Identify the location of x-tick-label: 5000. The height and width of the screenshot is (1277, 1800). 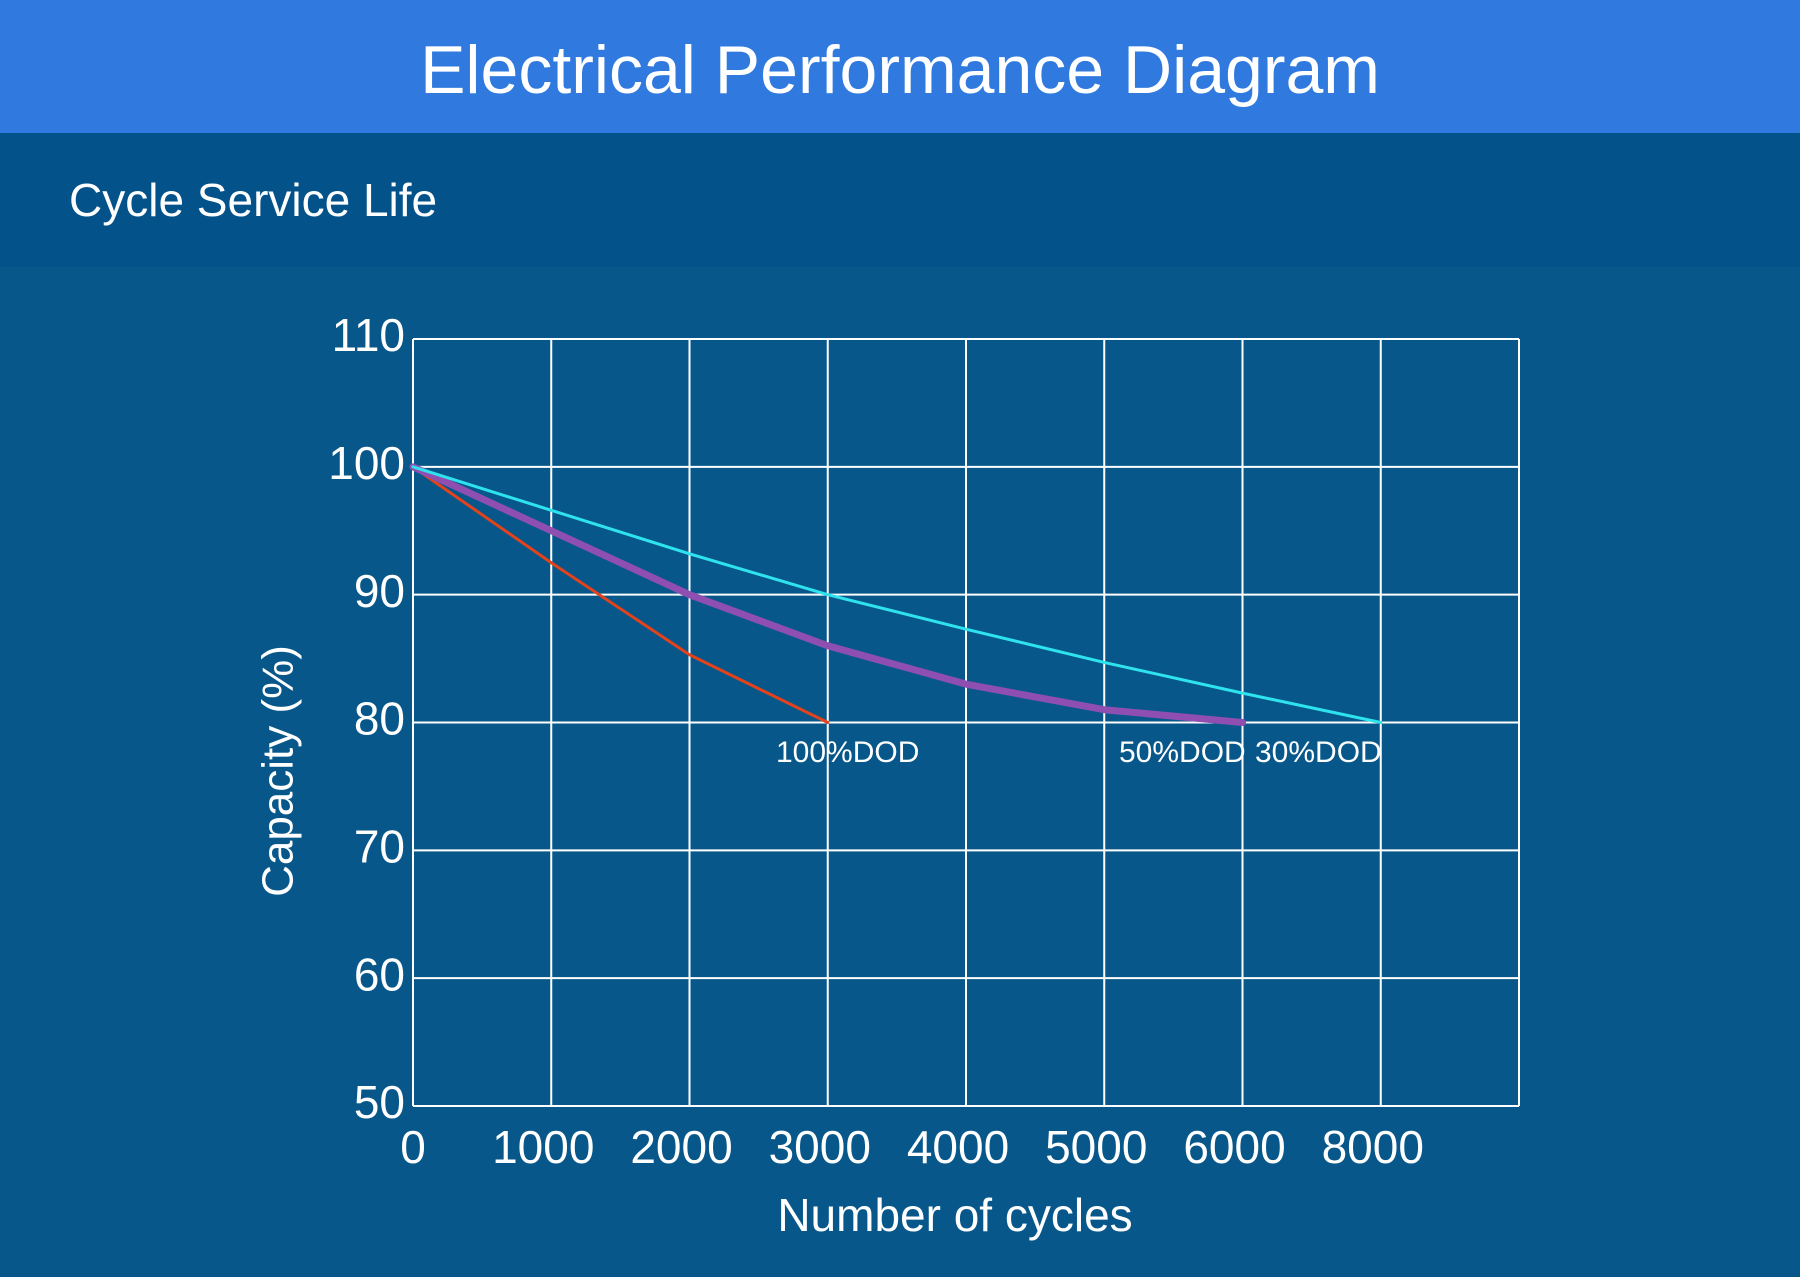
(1096, 1147).